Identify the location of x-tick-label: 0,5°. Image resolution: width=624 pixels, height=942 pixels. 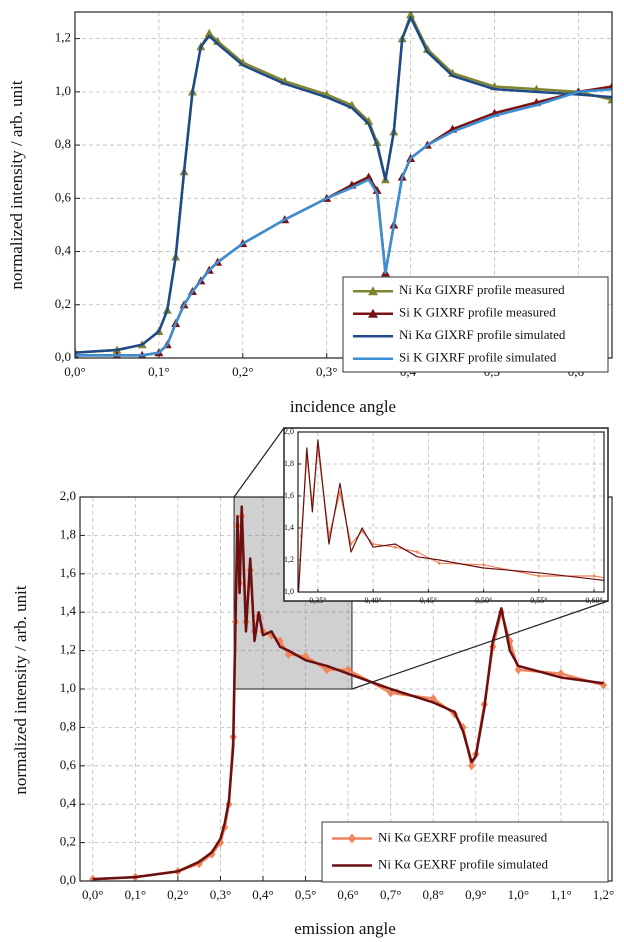
(305, 894).